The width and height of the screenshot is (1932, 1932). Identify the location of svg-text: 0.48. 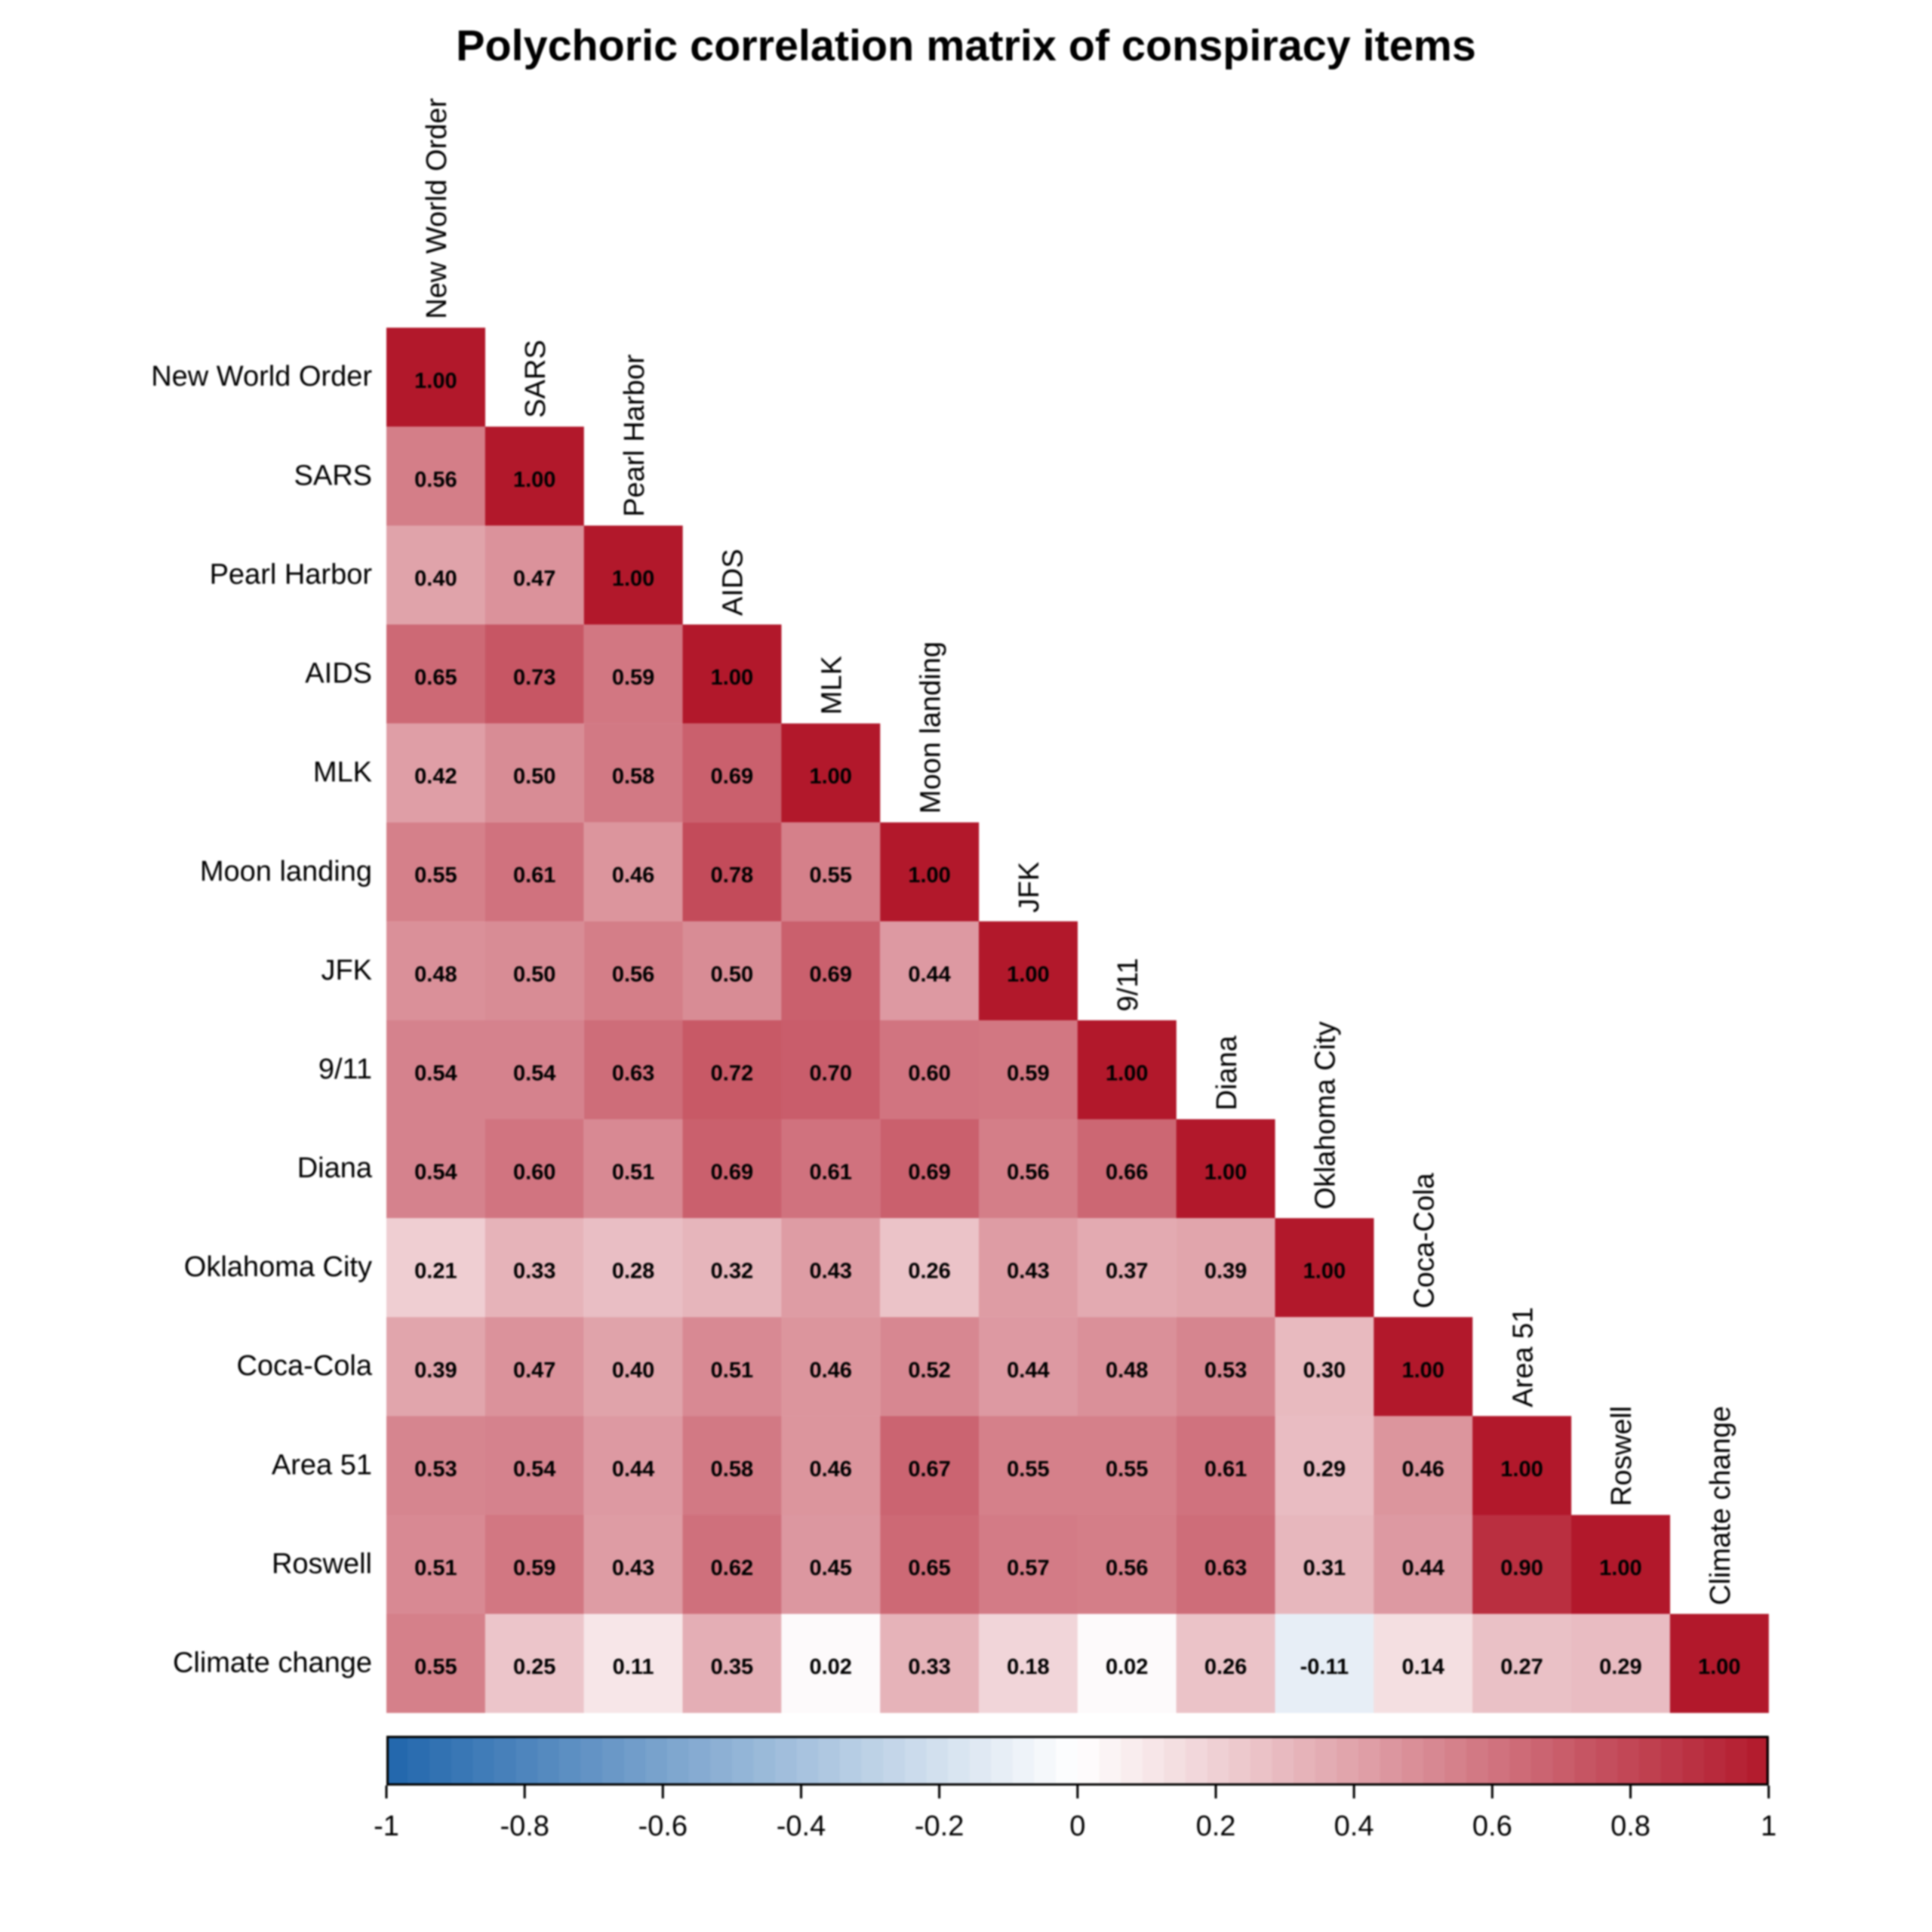
(435, 974).